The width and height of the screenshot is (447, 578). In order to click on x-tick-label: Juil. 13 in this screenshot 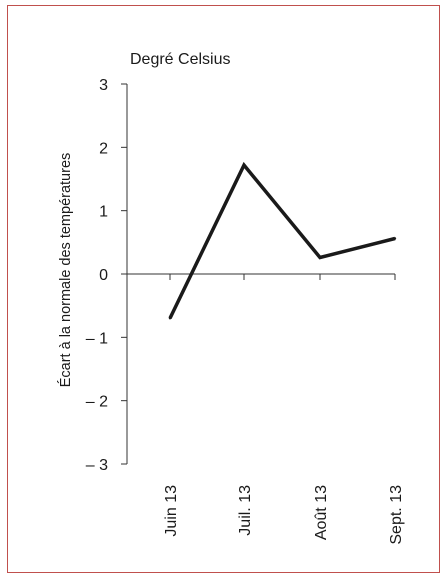, I will do `click(245, 510)`.